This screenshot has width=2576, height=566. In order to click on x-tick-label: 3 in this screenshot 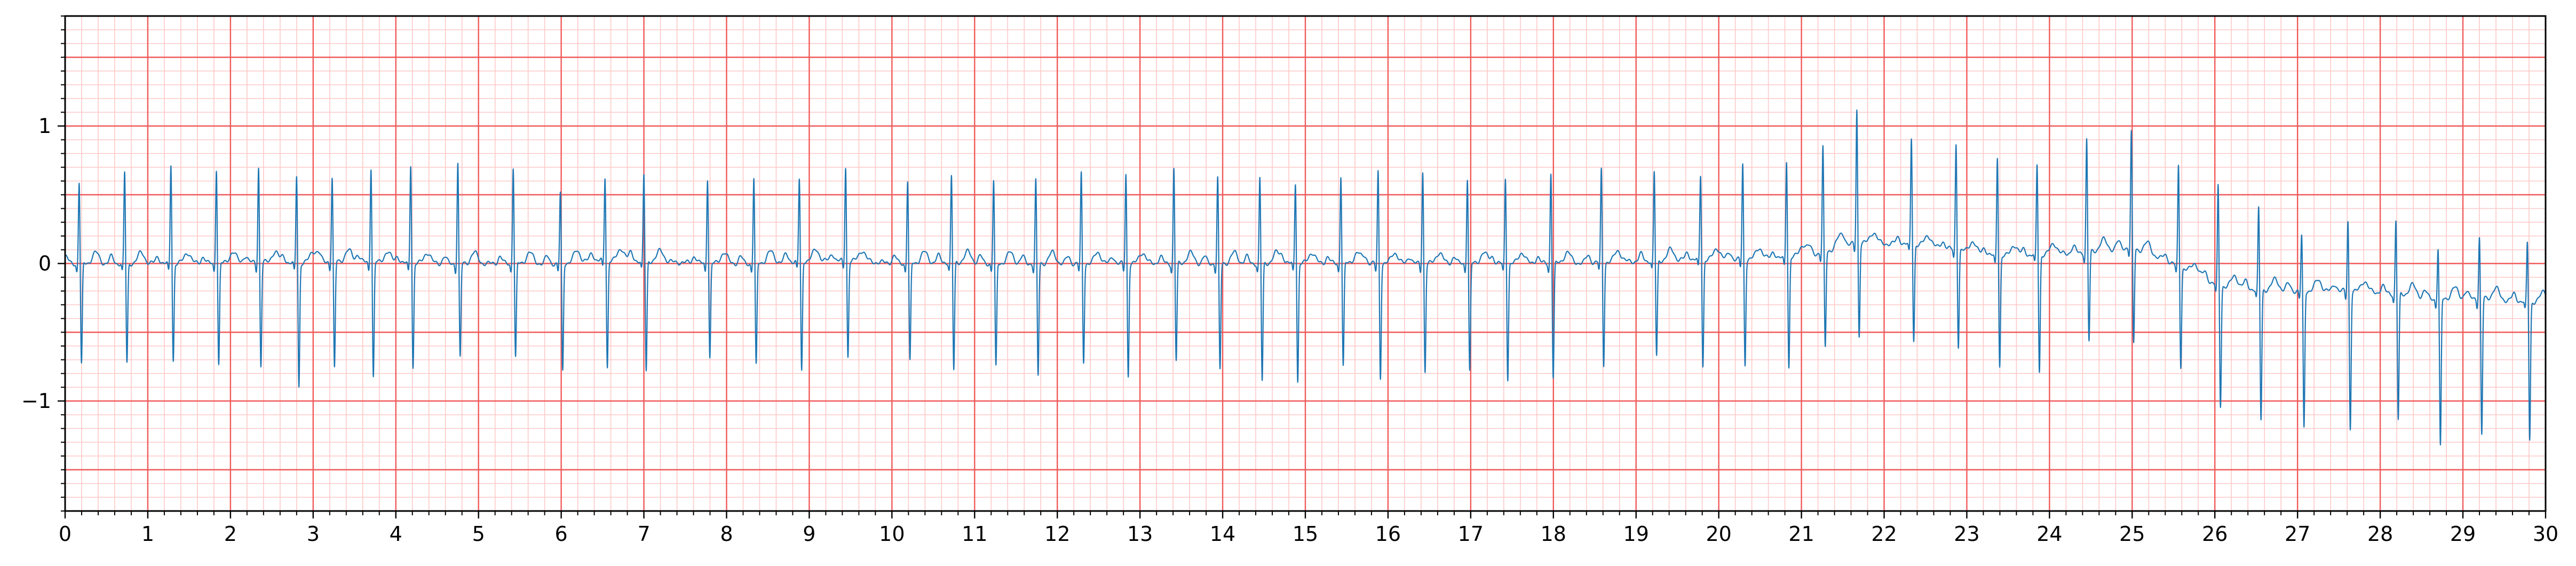, I will do `click(313, 534)`.